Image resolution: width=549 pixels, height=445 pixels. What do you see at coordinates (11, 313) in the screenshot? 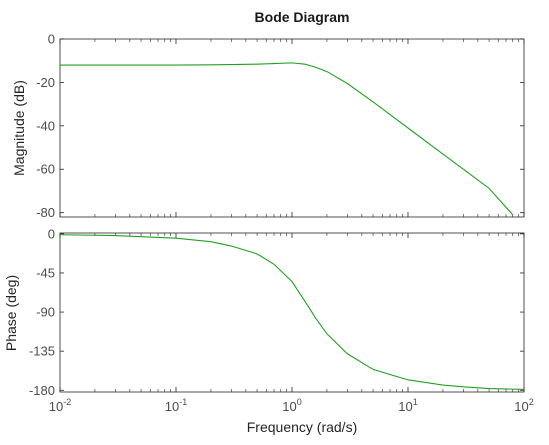
I see `phase-y-axis-label: Phase (deg)` at bounding box center [11, 313].